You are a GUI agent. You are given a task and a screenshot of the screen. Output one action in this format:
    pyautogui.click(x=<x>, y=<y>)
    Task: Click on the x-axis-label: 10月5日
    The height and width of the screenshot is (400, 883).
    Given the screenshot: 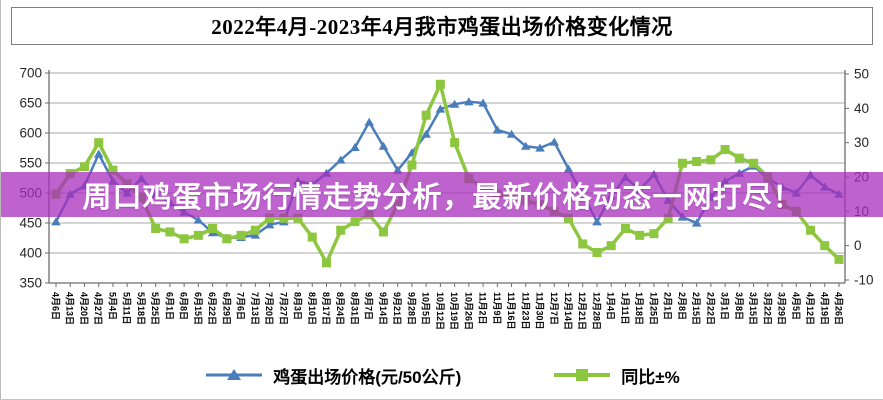 What is the action you would take?
    pyautogui.click(x=426, y=308)
    